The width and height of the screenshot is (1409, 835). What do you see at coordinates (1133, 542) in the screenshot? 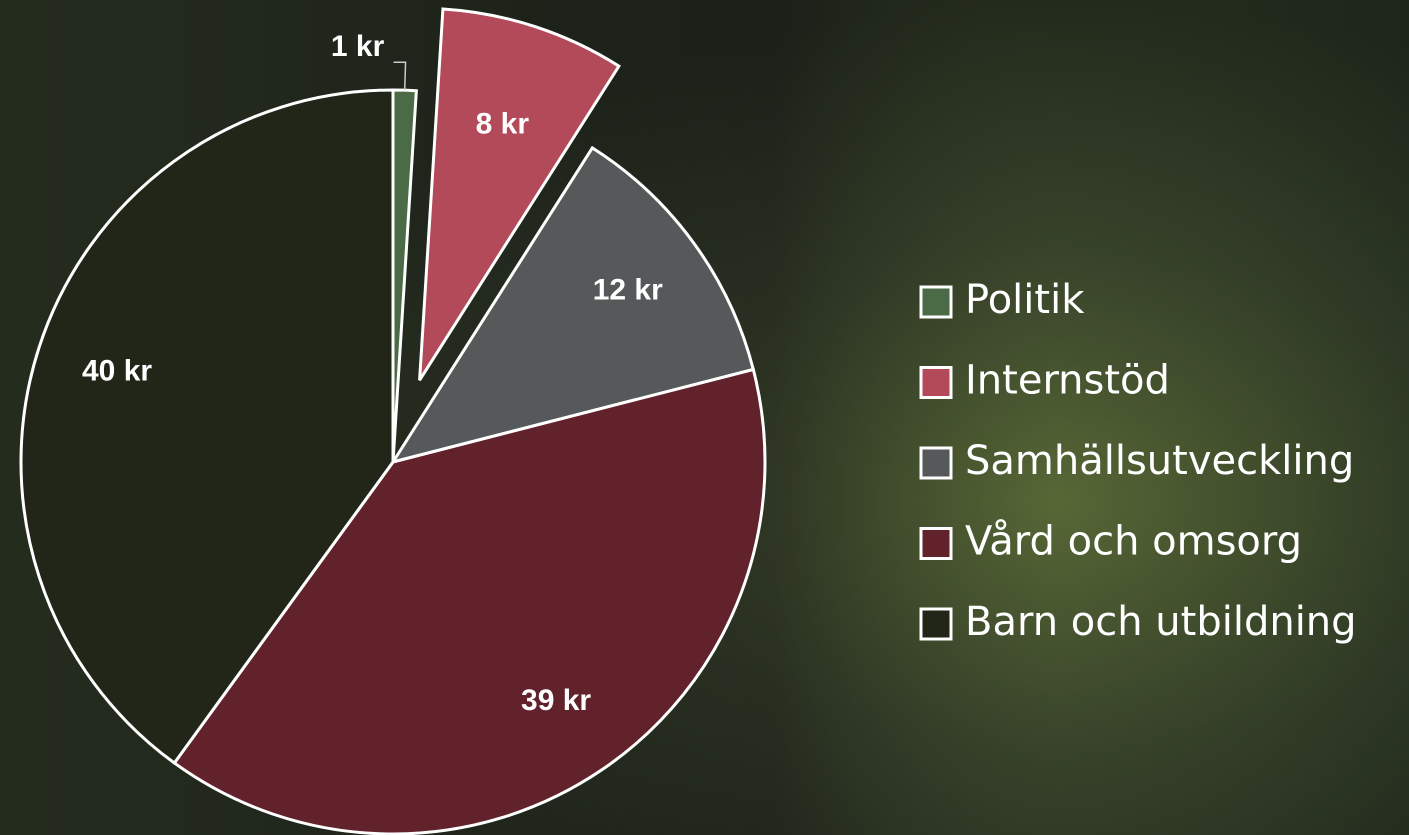
I see `legend-label: Vård och omsorg` at bounding box center [1133, 542].